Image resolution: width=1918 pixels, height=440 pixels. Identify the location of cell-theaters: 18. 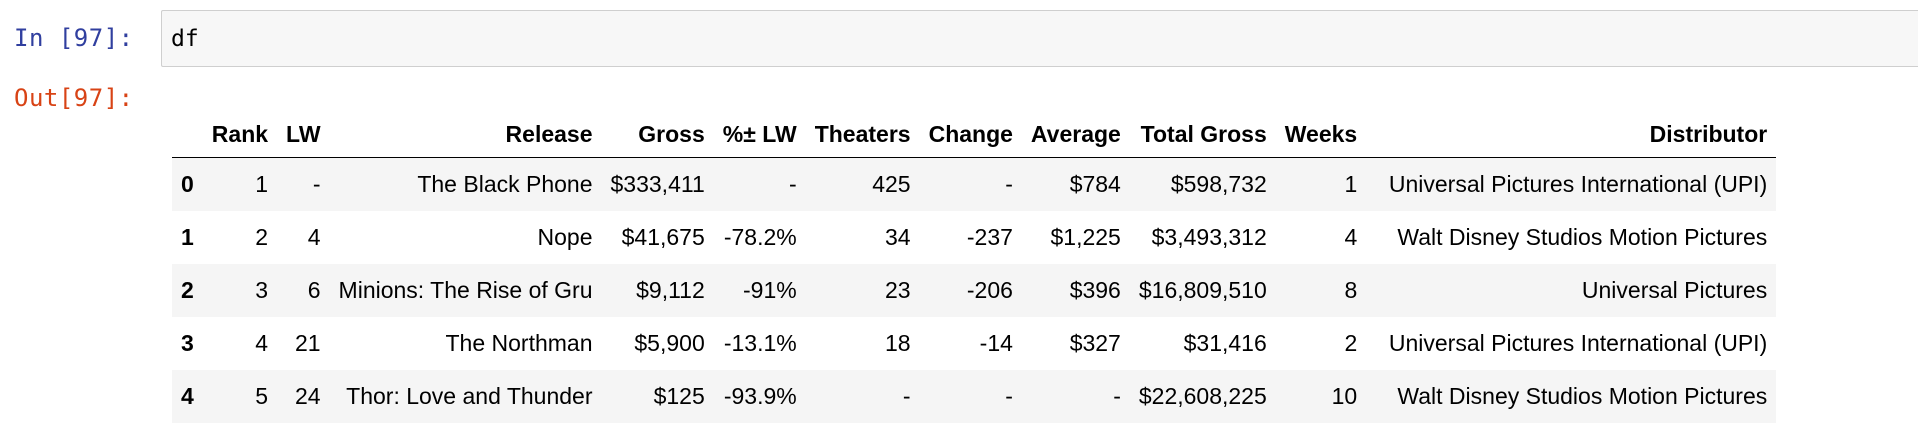
(897, 343).